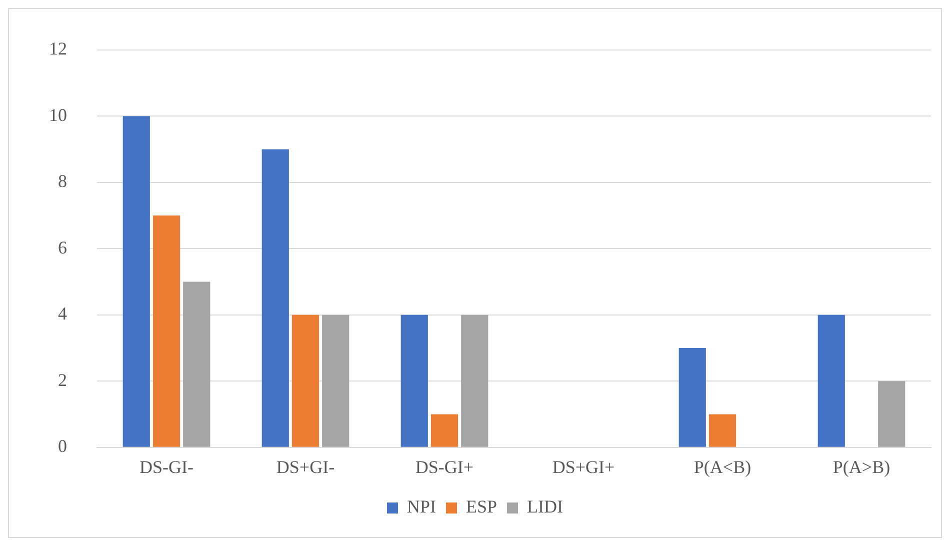  I want to click on x-tick-label: DS-GI+, so click(444, 466).